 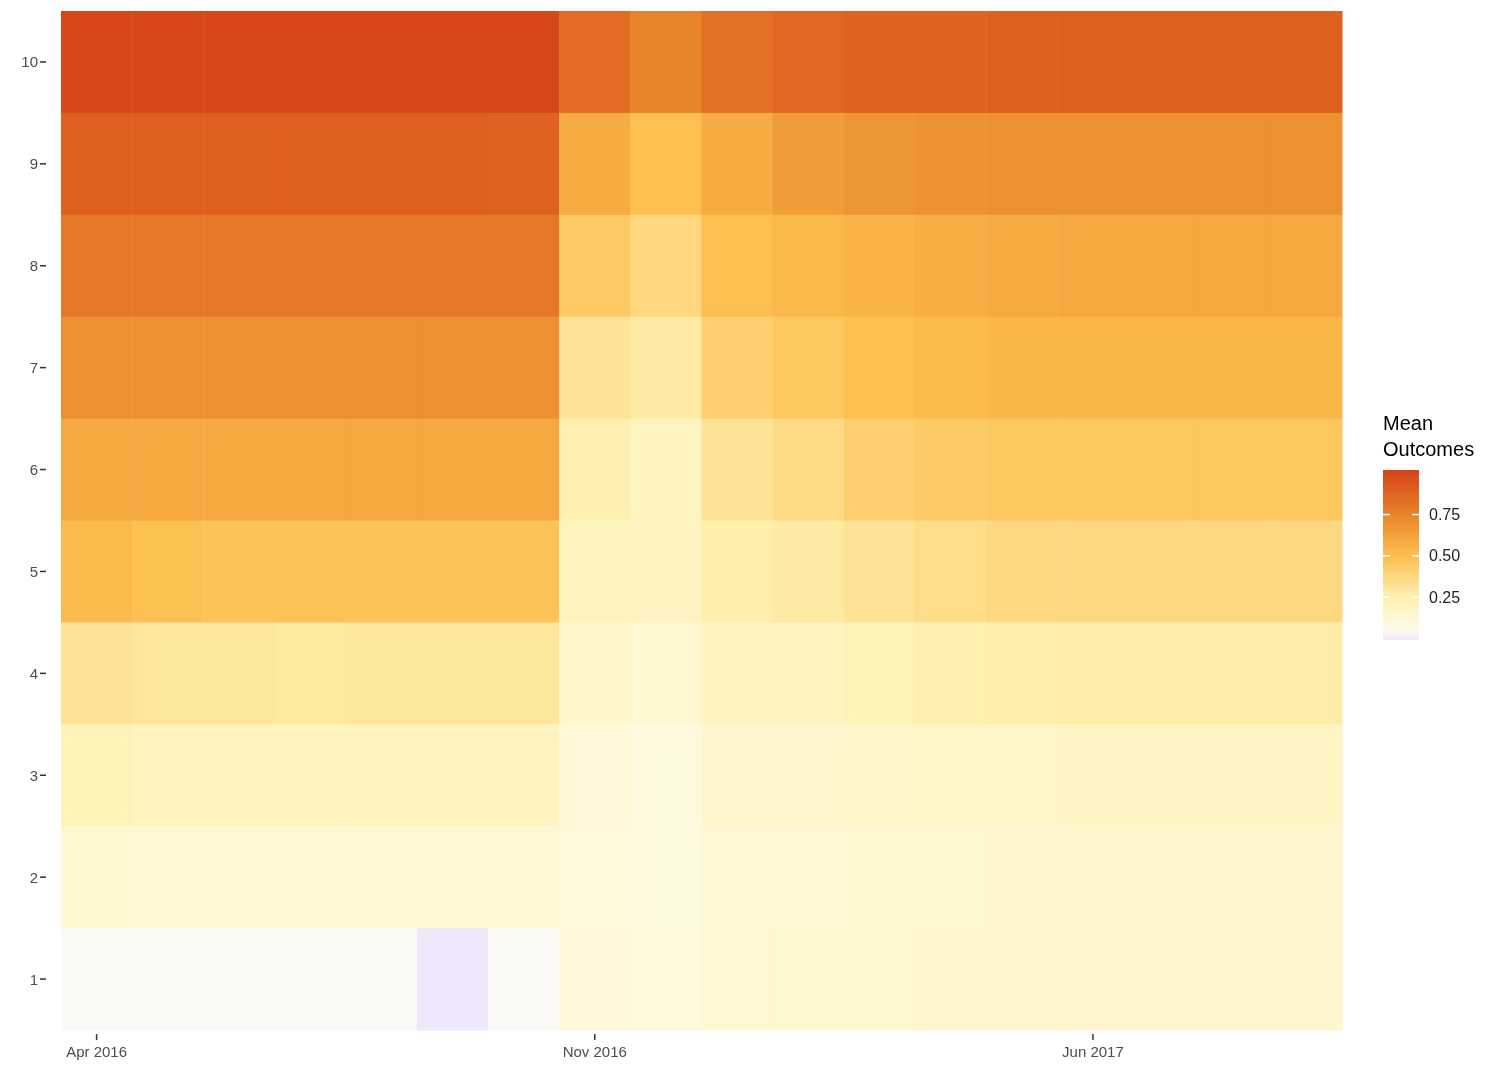 I want to click on x-tick-label: Nov 2016, so click(x=594, y=1051).